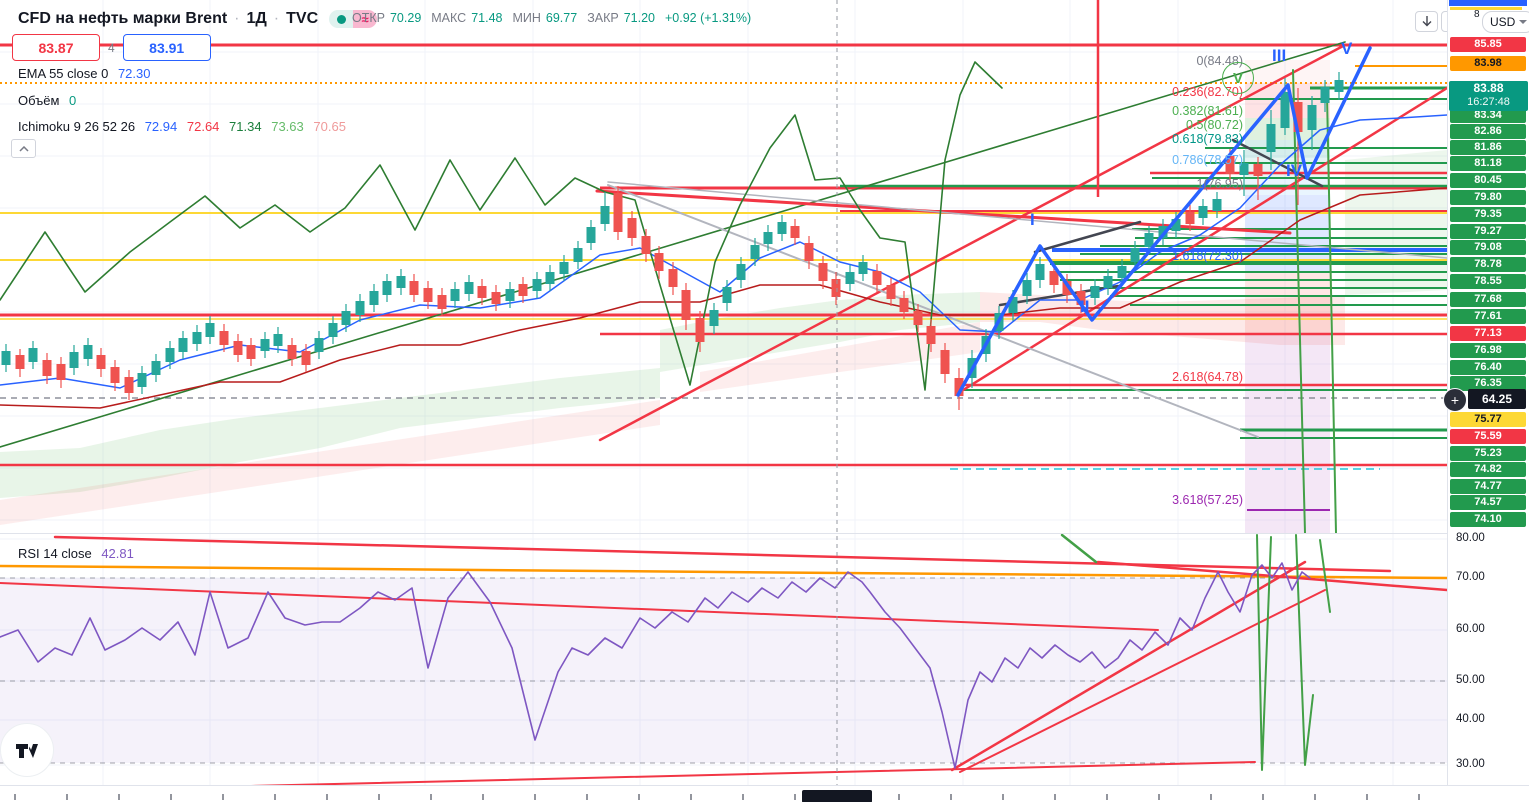  What do you see at coordinates (134, 73) in the screenshot?
I see `ema-value: 72.30` at bounding box center [134, 73].